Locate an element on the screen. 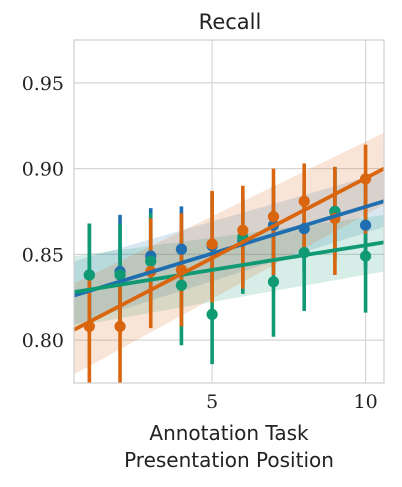 Image resolution: width=402 pixels, height=487 pixels. x-axis-label: Presentation Position is located at coordinates (229, 460).